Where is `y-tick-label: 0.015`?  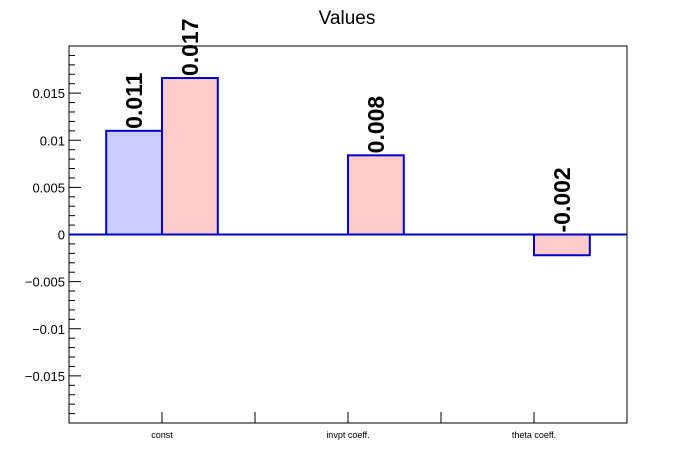 y-tick-label: 0.015 is located at coordinates (48, 93).